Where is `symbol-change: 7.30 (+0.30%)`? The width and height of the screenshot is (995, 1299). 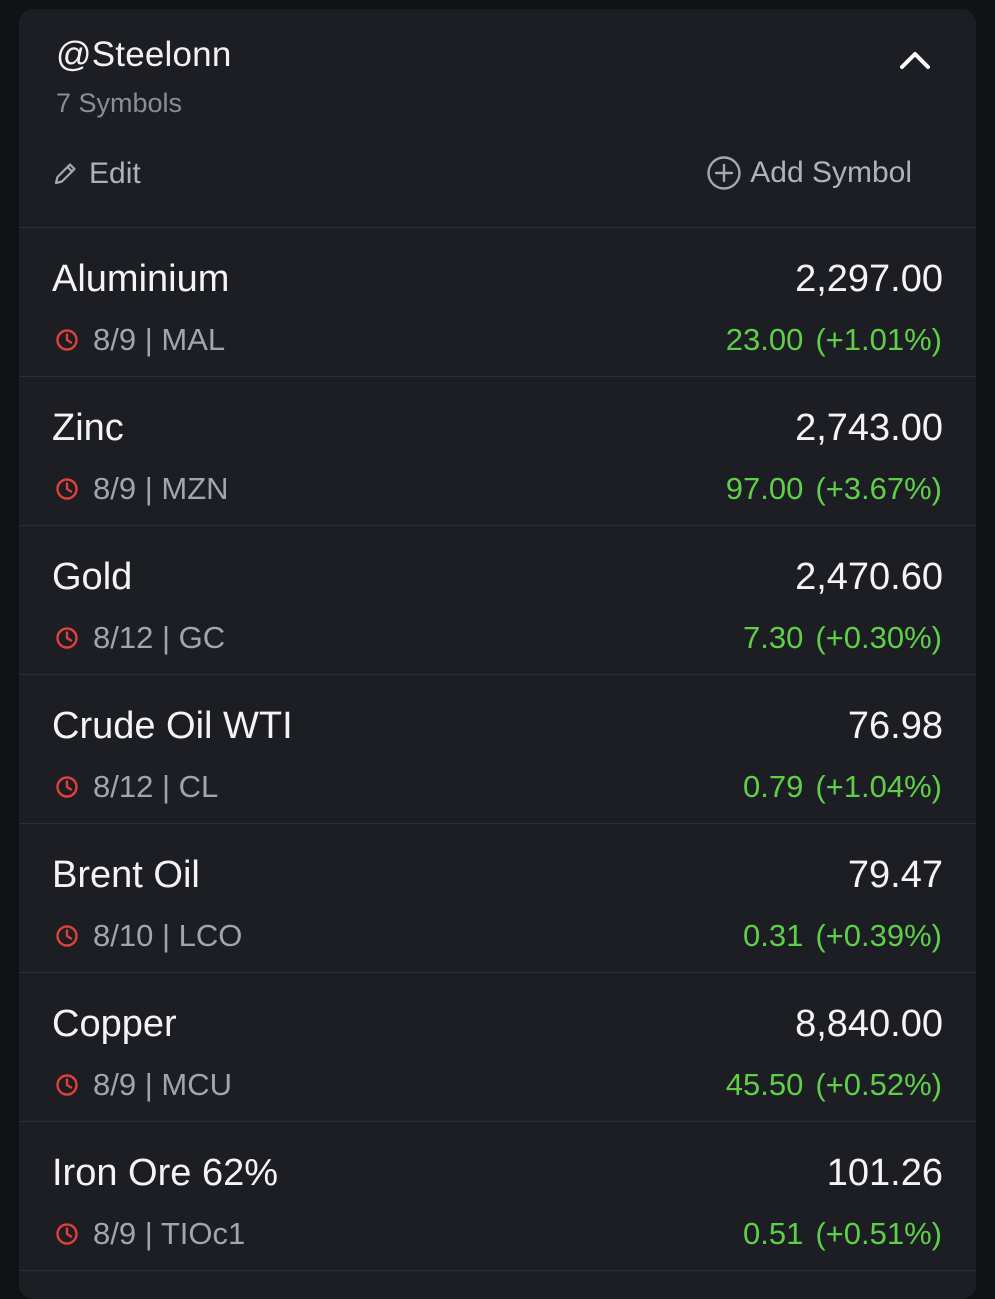 symbol-change: 7.30 (+0.30%) is located at coordinates (842, 638).